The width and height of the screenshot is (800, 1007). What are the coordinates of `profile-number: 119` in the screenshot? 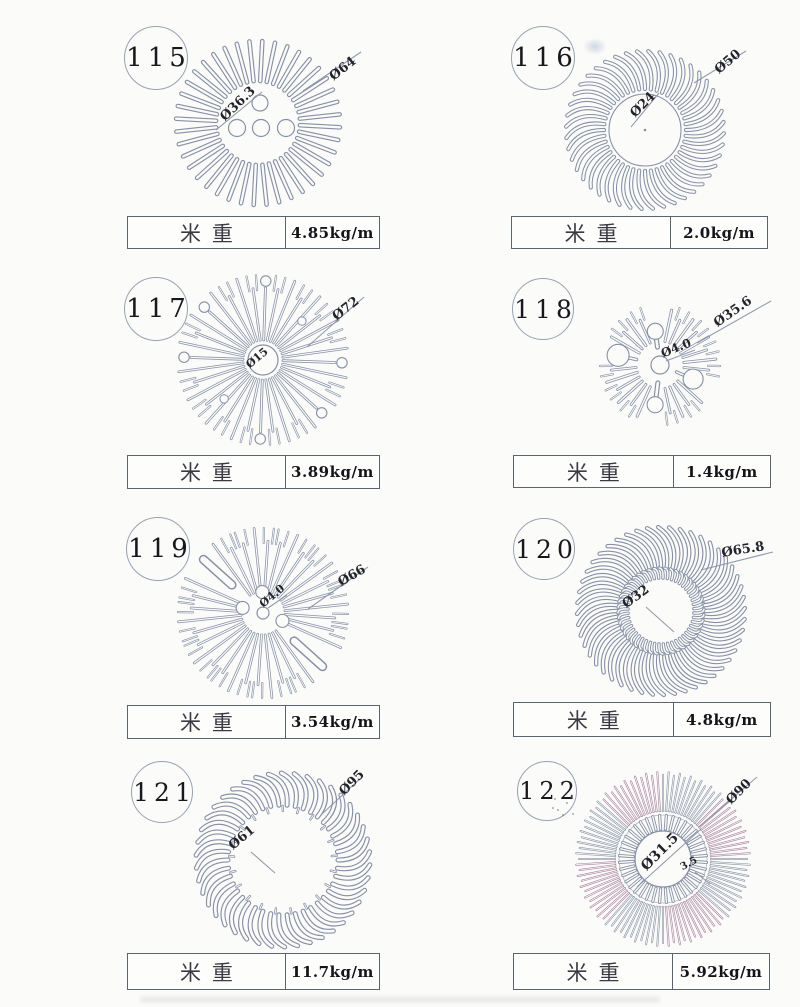 It's located at (160, 549).